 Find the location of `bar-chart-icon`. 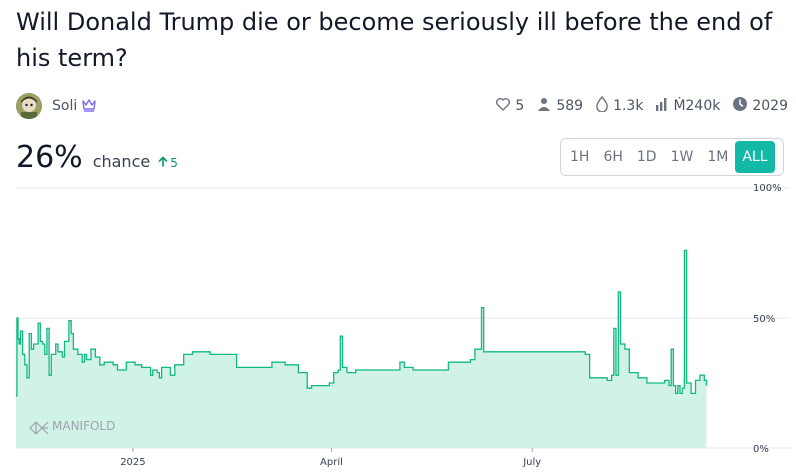

bar-chart-icon is located at coordinates (662, 106).